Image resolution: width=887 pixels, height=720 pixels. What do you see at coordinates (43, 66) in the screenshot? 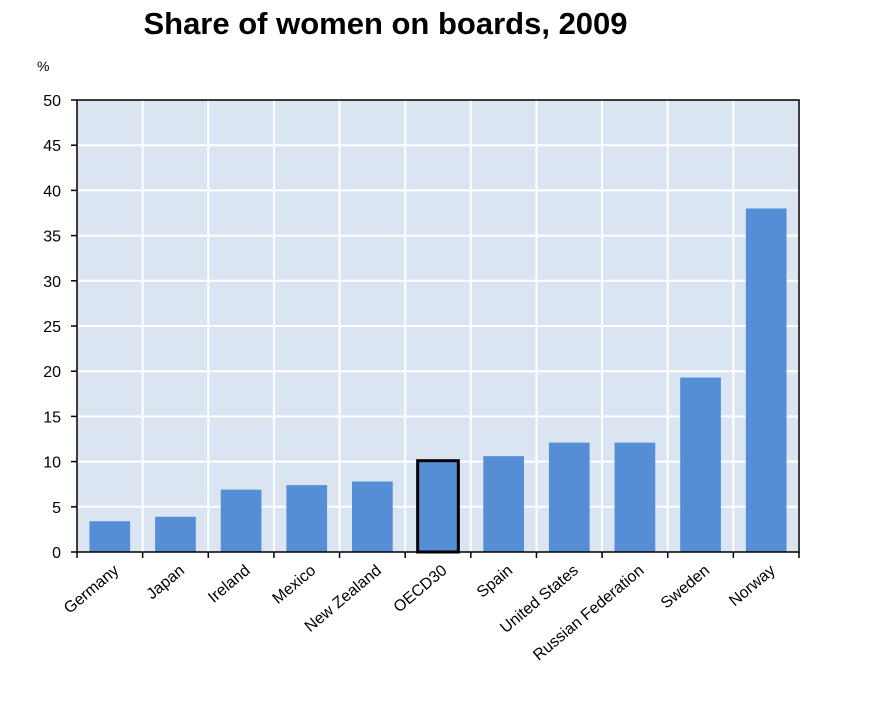
I see `y-unit-label: %` at bounding box center [43, 66].